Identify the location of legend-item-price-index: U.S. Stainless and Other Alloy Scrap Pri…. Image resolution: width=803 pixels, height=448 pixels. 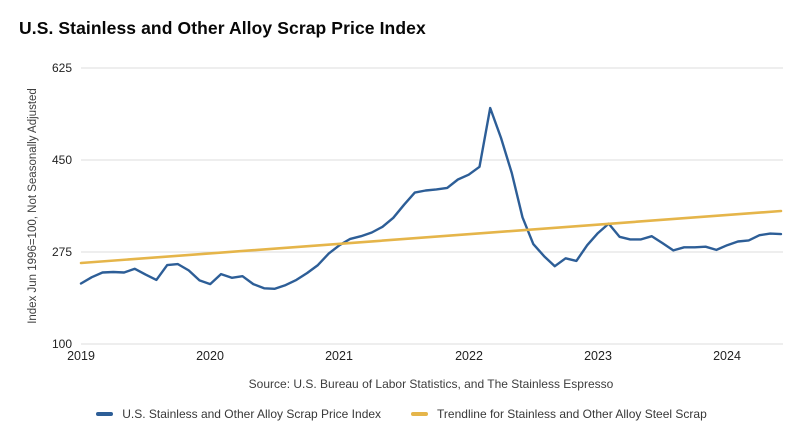
(238, 414).